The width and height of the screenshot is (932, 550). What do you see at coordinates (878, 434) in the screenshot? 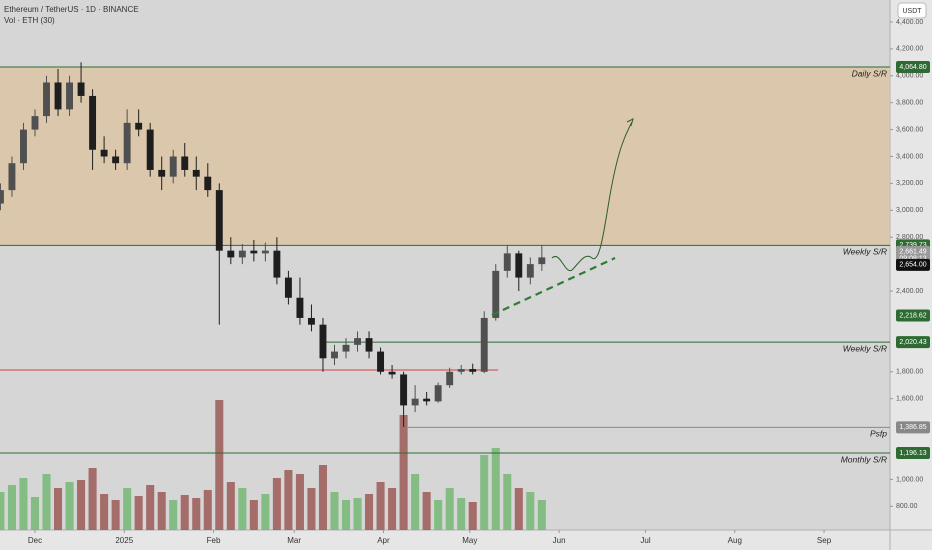
I see `level-name: Psfp` at bounding box center [878, 434].